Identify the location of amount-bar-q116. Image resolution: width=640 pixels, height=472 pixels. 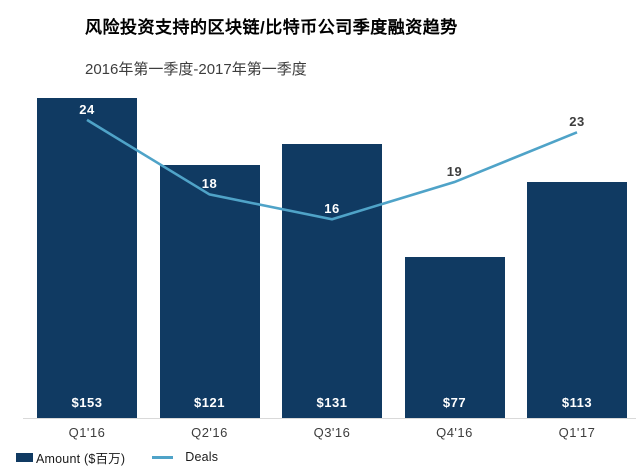
(87, 258).